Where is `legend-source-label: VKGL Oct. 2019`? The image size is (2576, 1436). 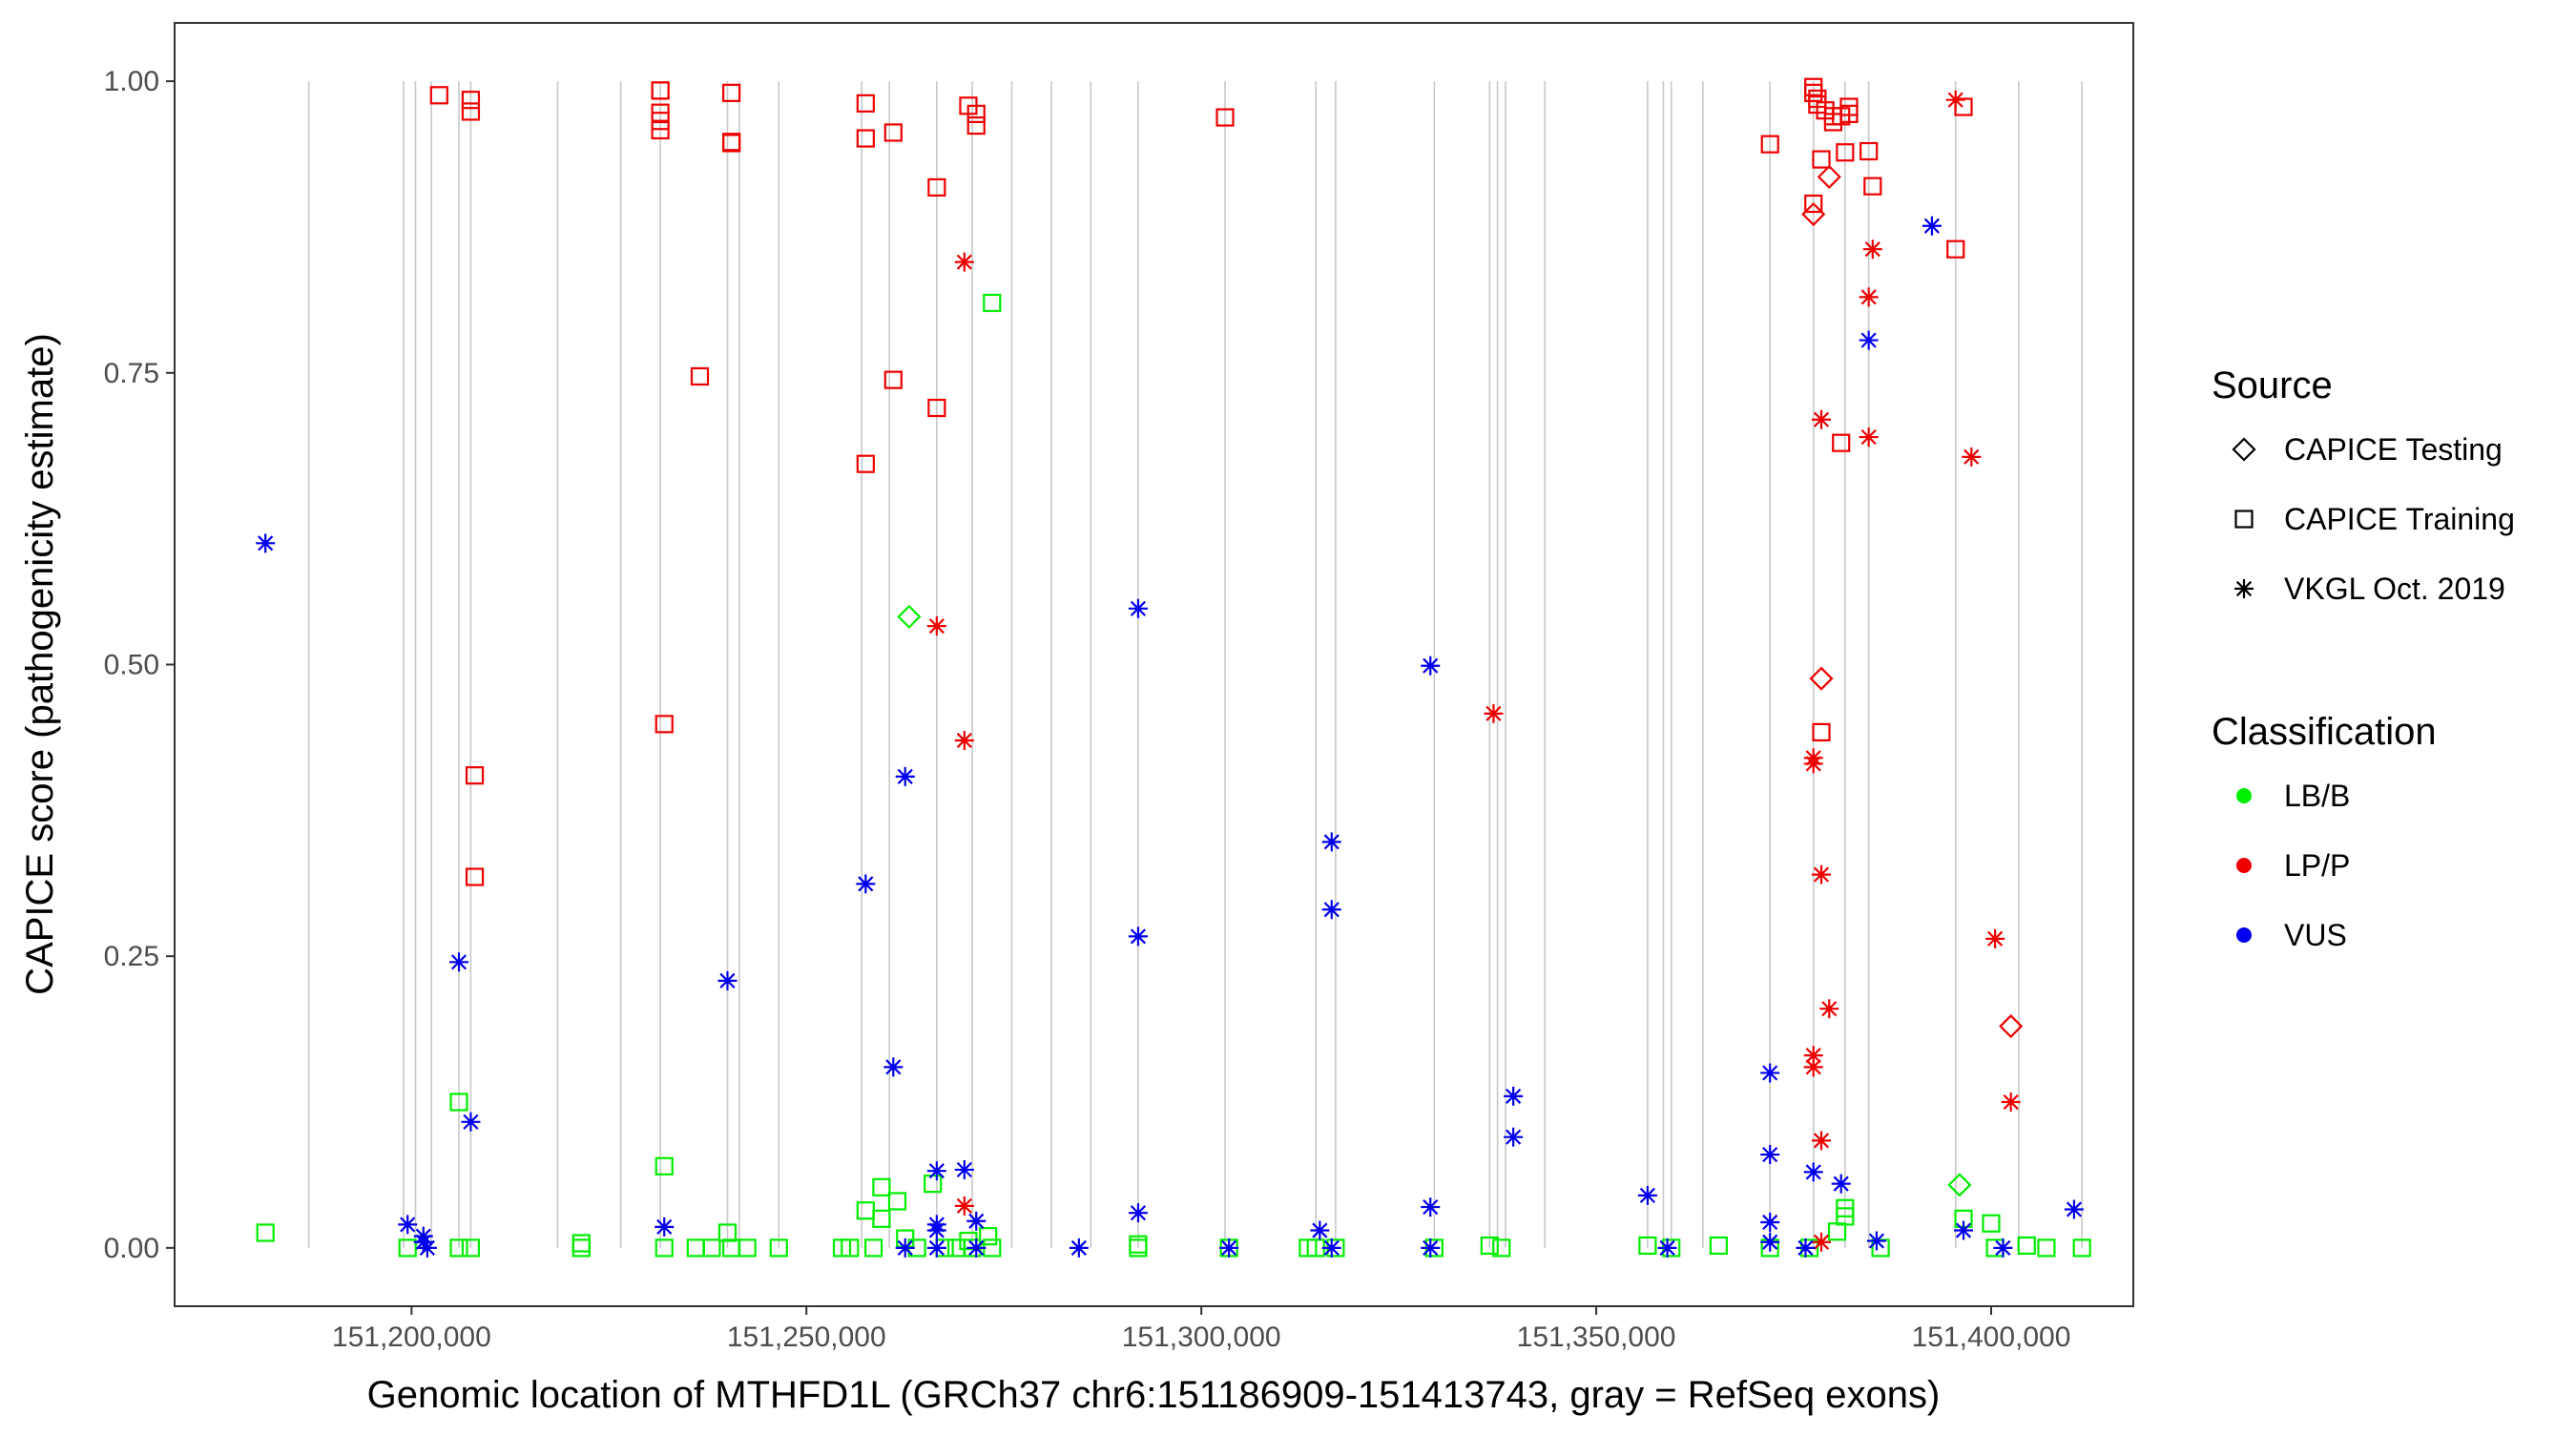
legend-source-label: VKGL Oct. 2019 is located at coordinates (2394, 589).